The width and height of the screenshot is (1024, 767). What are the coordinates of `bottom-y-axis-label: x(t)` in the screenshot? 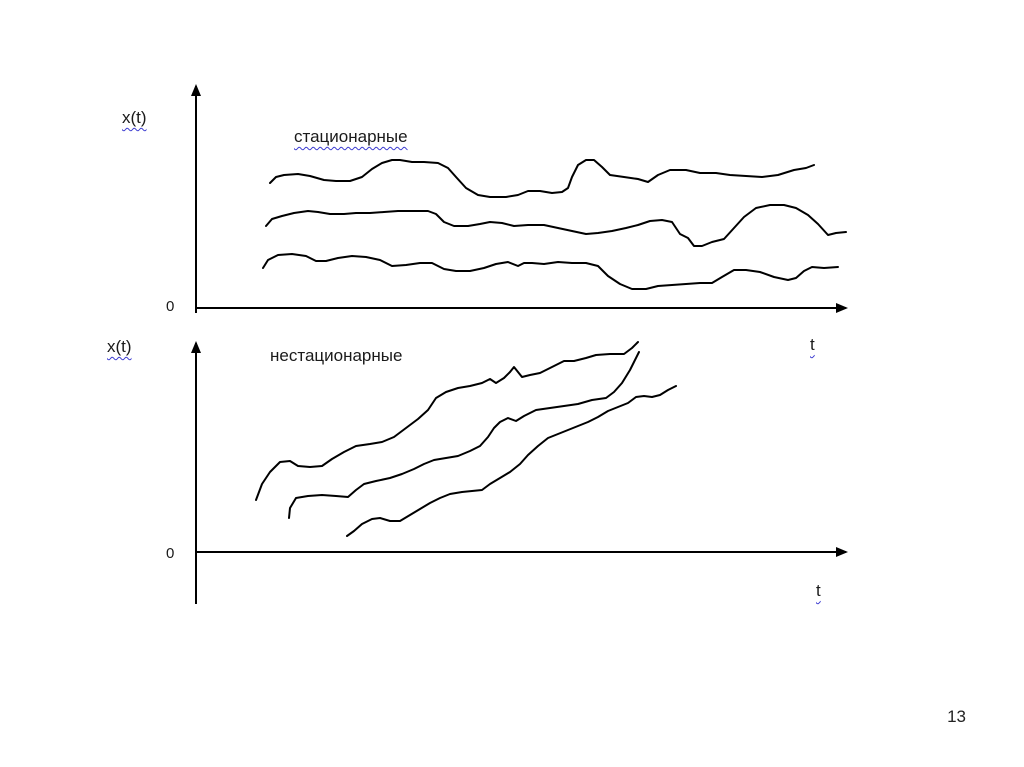 It's located at (119, 346).